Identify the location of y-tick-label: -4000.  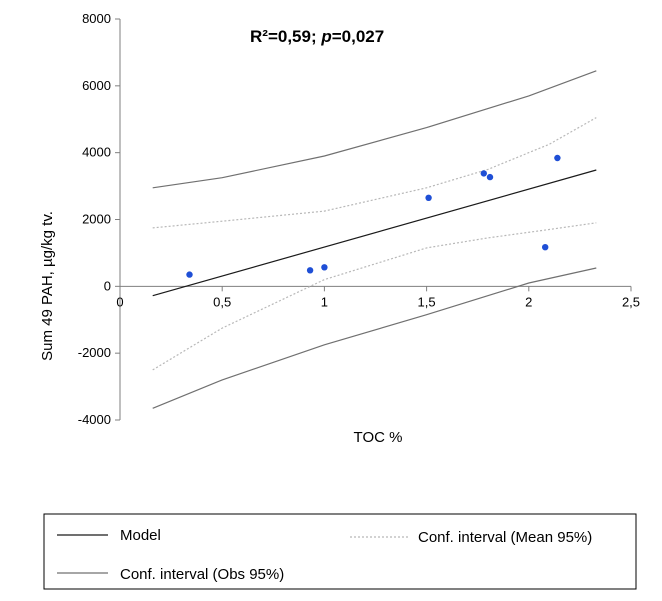
(94, 419).